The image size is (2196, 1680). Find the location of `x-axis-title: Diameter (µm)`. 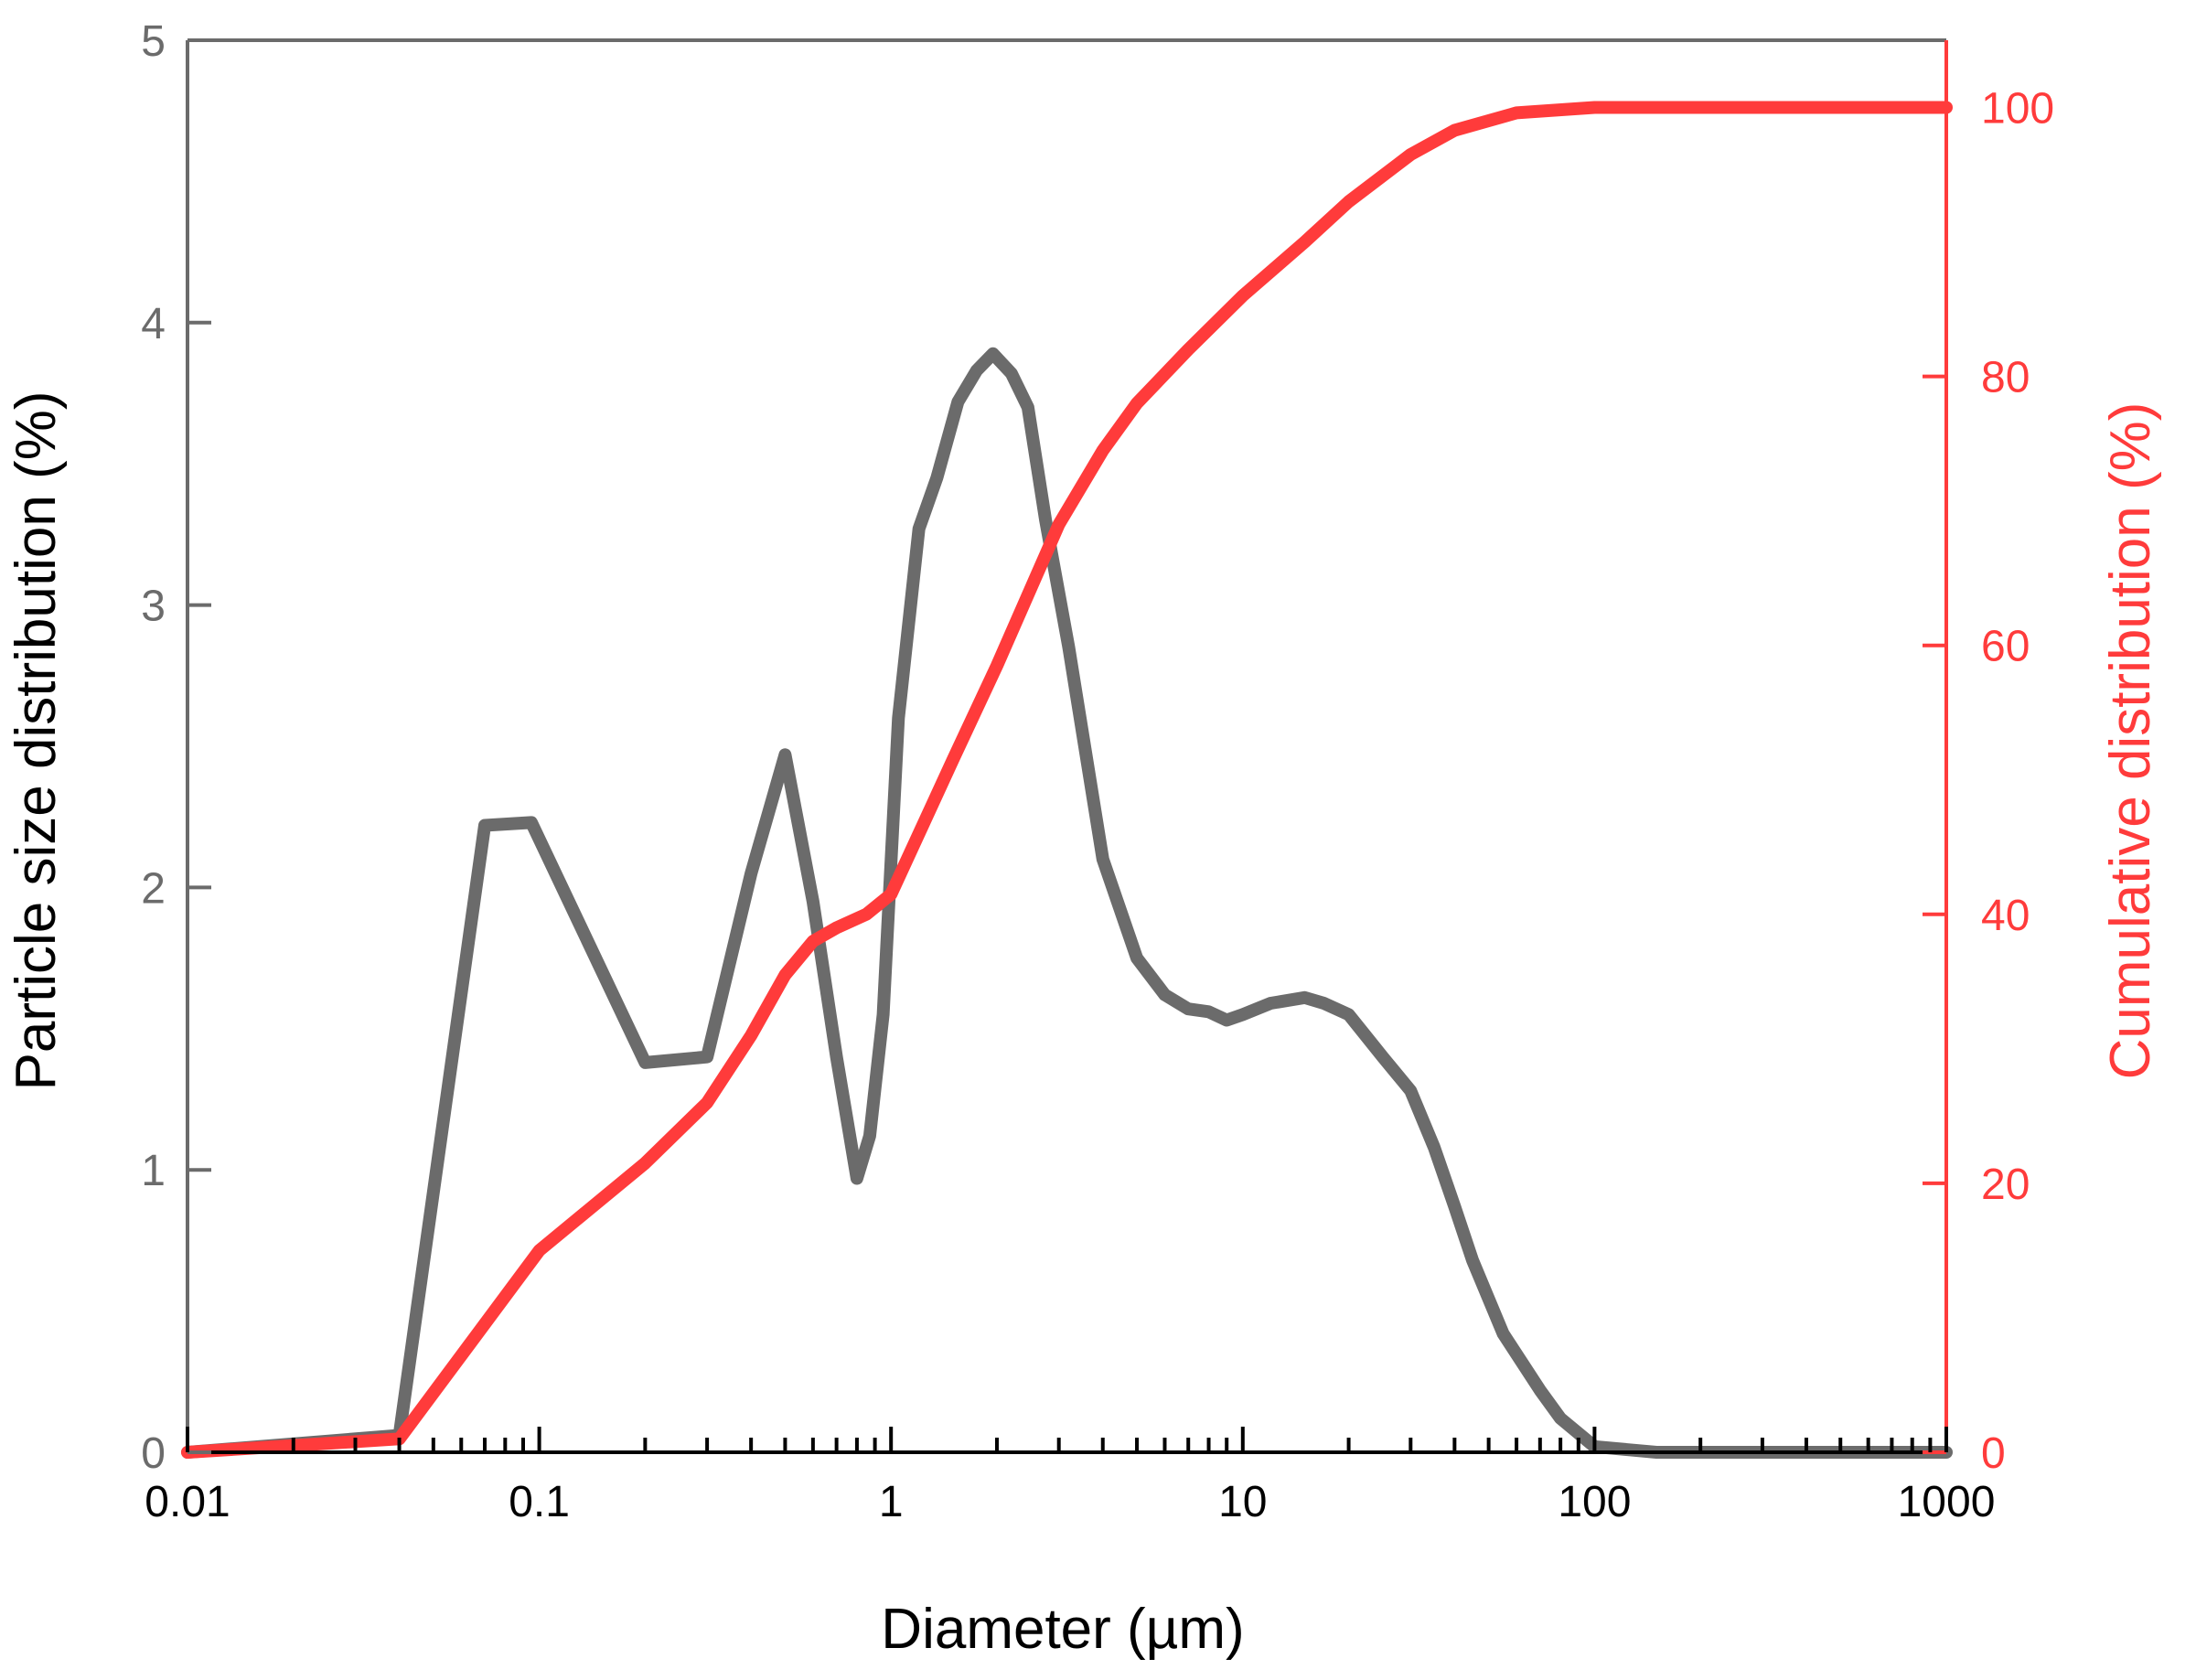

x-axis-title: Diameter (µm) is located at coordinates (1062, 1629).